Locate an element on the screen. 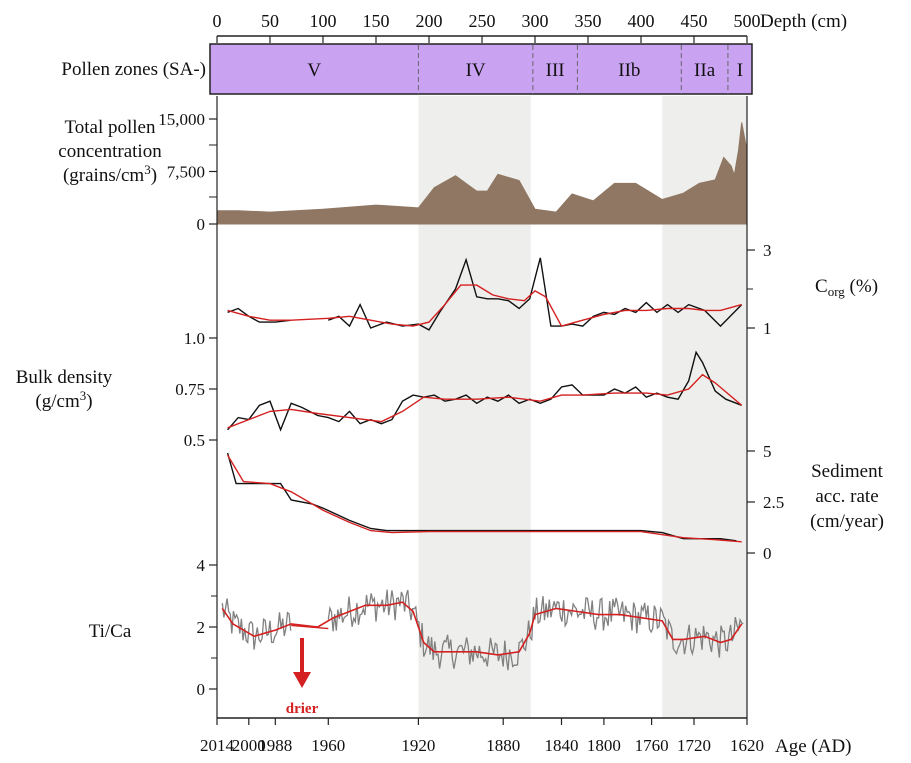 Image resolution: width=911 pixels, height=763 pixels. depth-tick-label: 100 is located at coordinates (323, 21).